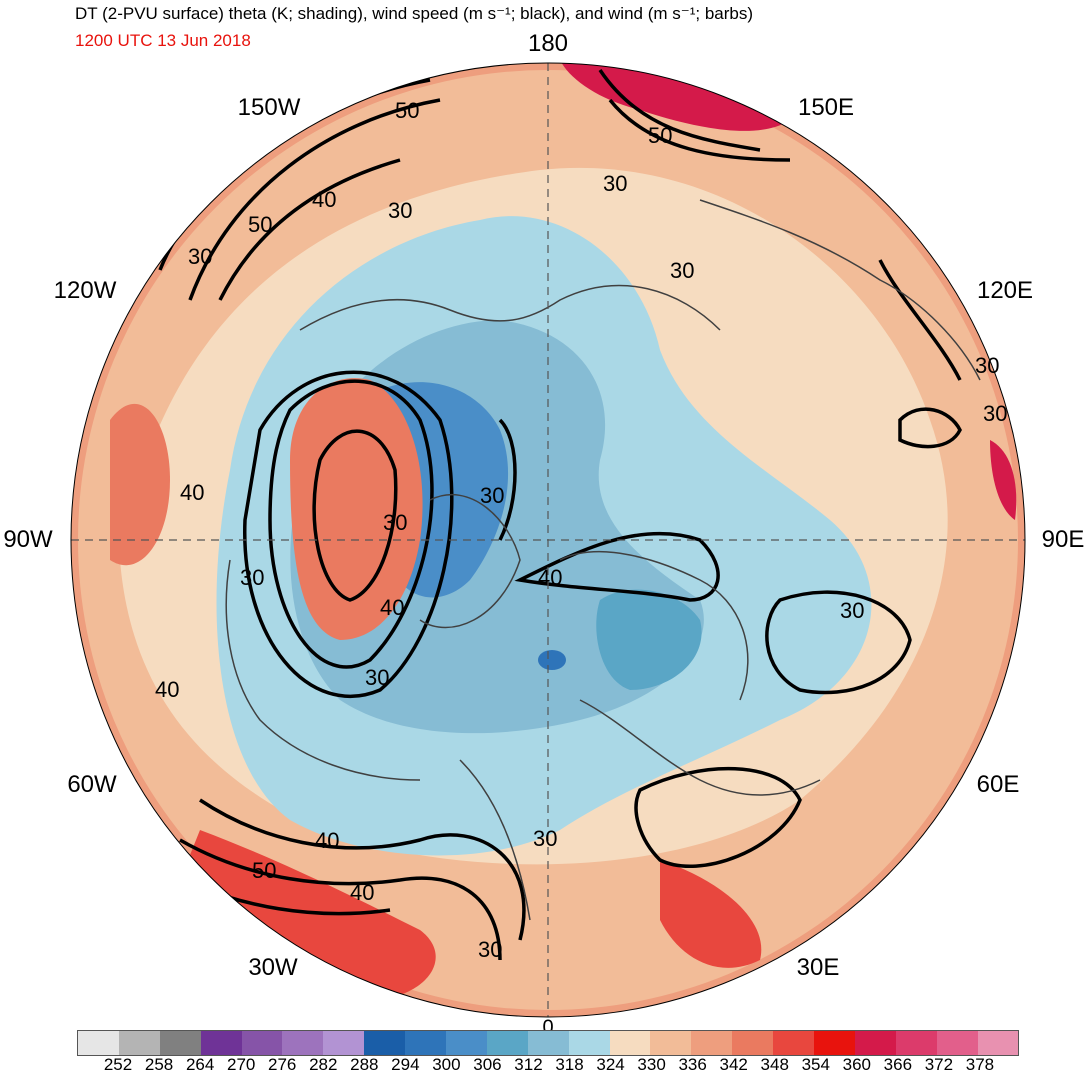 The height and width of the screenshot is (1076, 1088). I want to click on lon-label-90w: 90W, so click(28, 539).